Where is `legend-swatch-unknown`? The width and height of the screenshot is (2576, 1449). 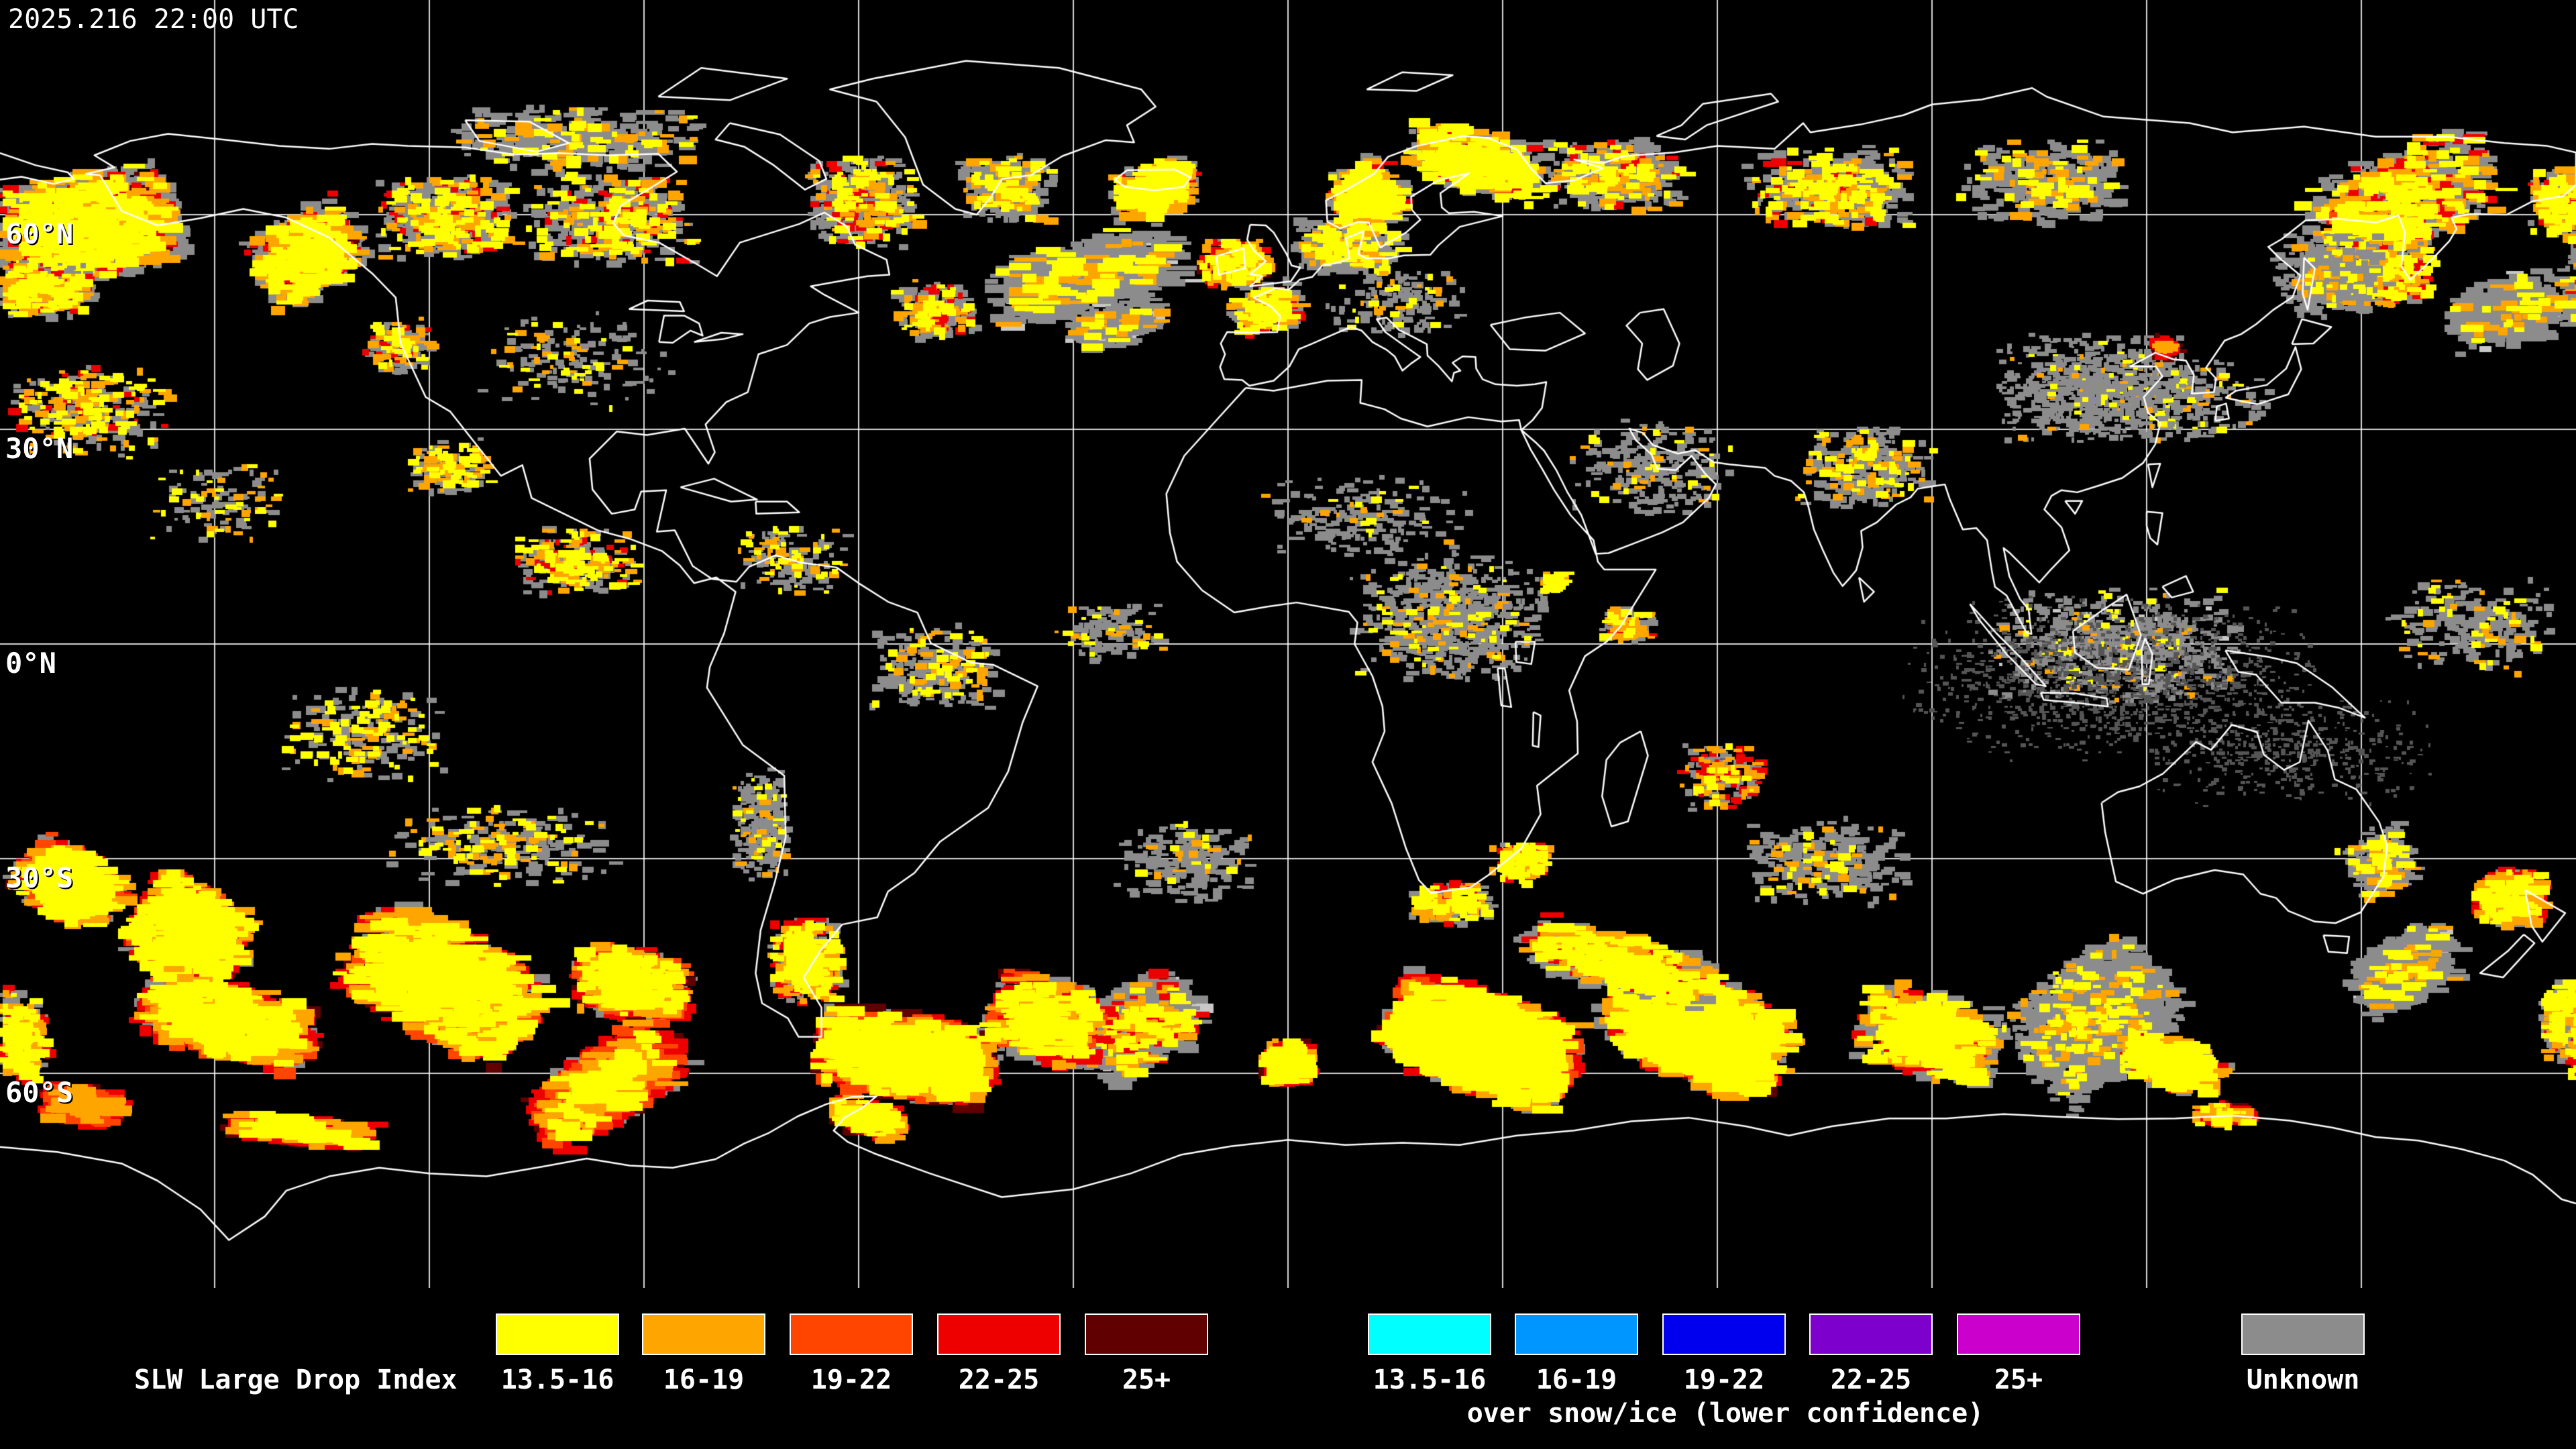
legend-swatch-unknown is located at coordinates (2303, 1334).